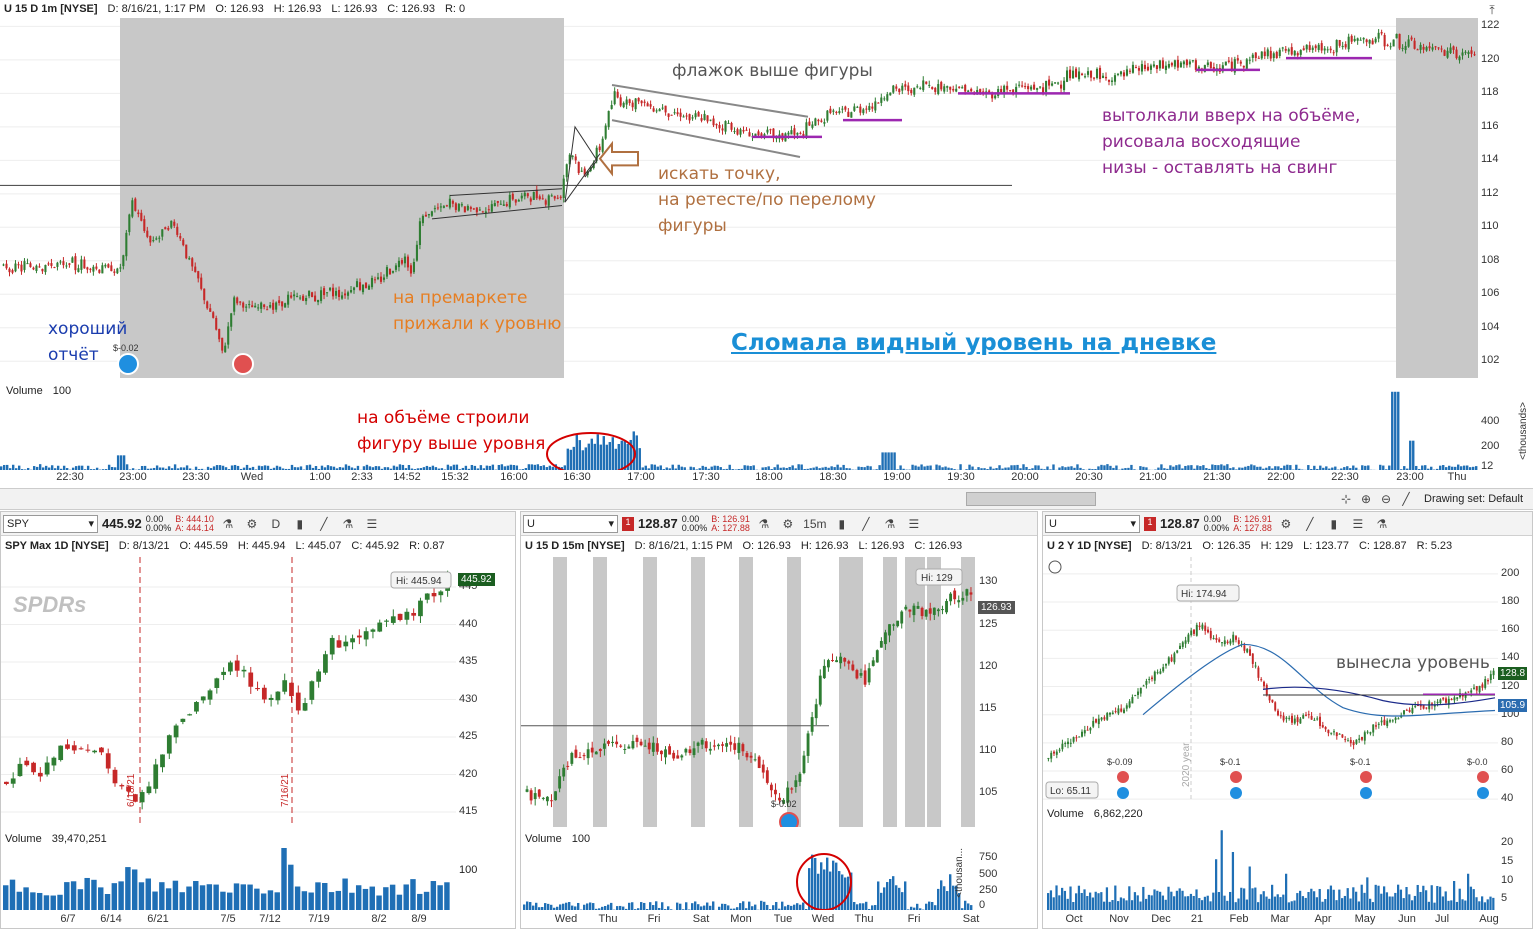 The height and width of the screenshot is (929, 1533). What do you see at coordinates (421, 580) in the screenshot?
I see `spy-hi-label-box` at bounding box center [421, 580].